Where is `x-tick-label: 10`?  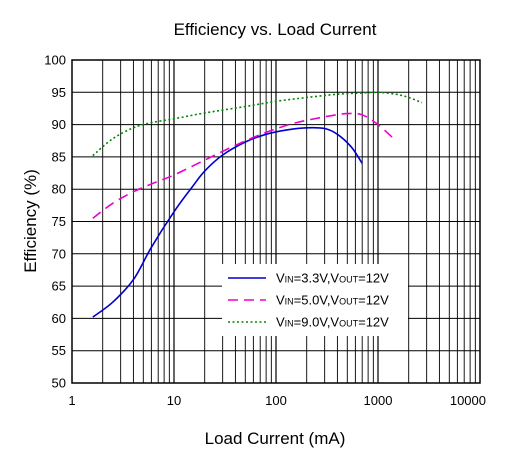 x-tick-label: 10 is located at coordinates (174, 400).